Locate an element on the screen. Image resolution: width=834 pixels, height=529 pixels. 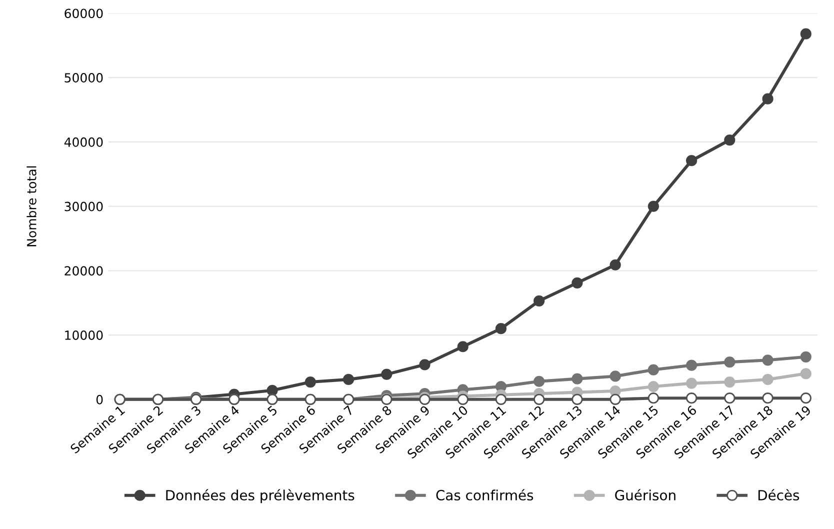
y-tick-label: 50000 is located at coordinates (83, 78).